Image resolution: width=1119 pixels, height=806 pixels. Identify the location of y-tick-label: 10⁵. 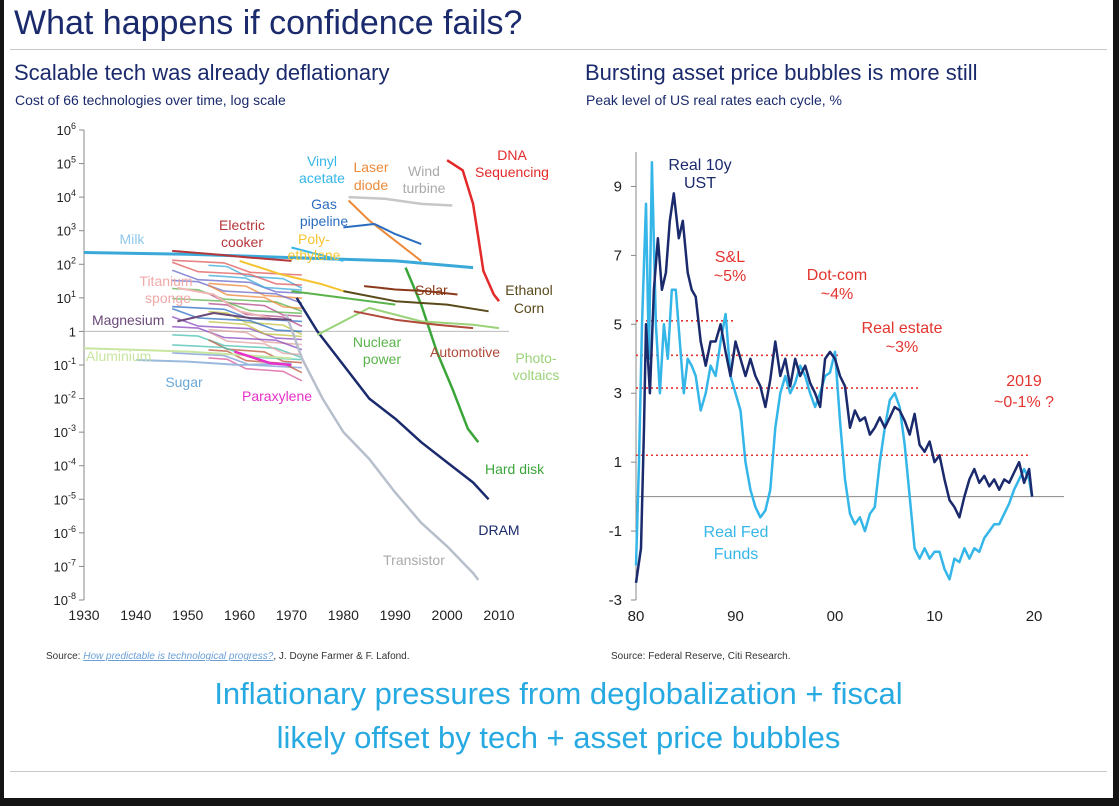
(66, 163).